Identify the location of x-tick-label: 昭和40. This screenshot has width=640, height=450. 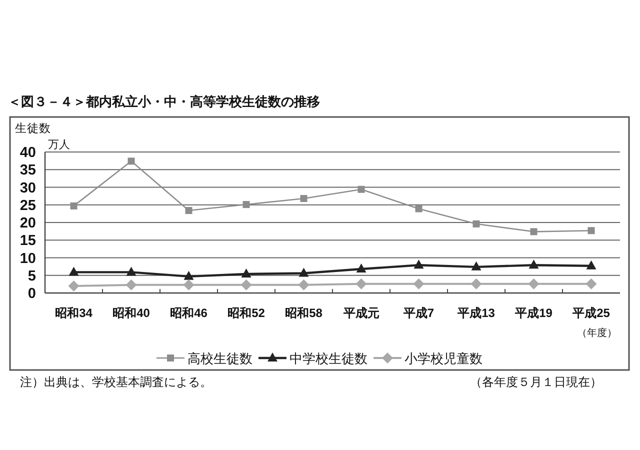
(131, 313).